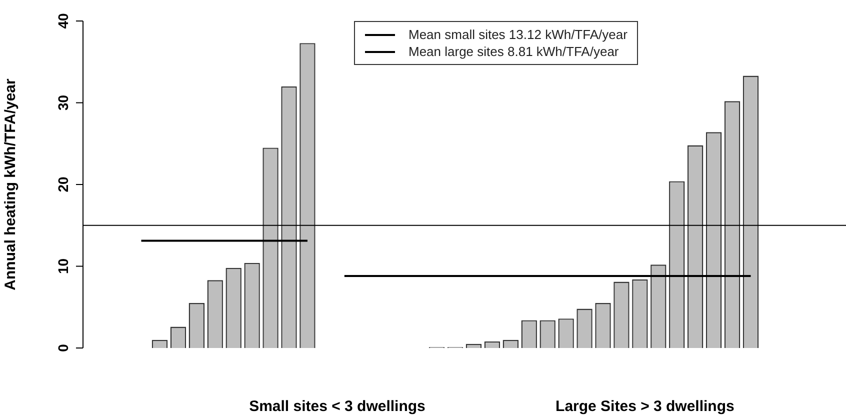 The width and height of the screenshot is (846, 418). I want to click on y-tick-label: 30, so click(62, 102).